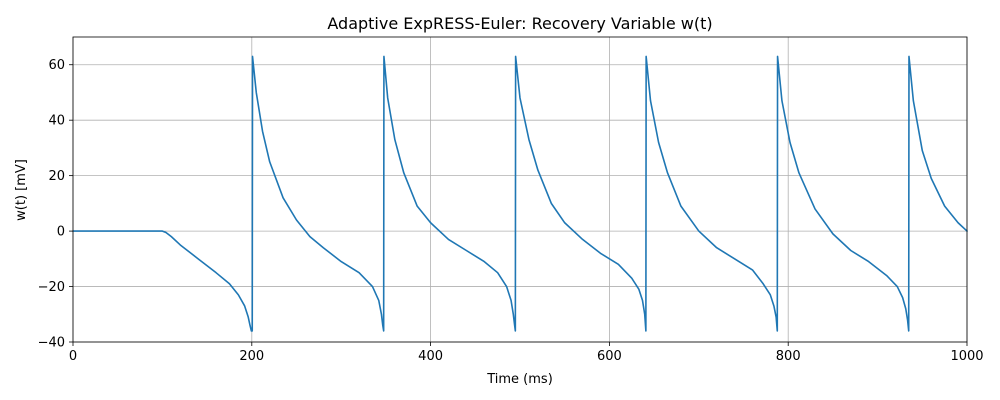 Image resolution: width=1000 pixels, height=400 pixels. I want to click on x-tick-label: 800, so click(788, 356).